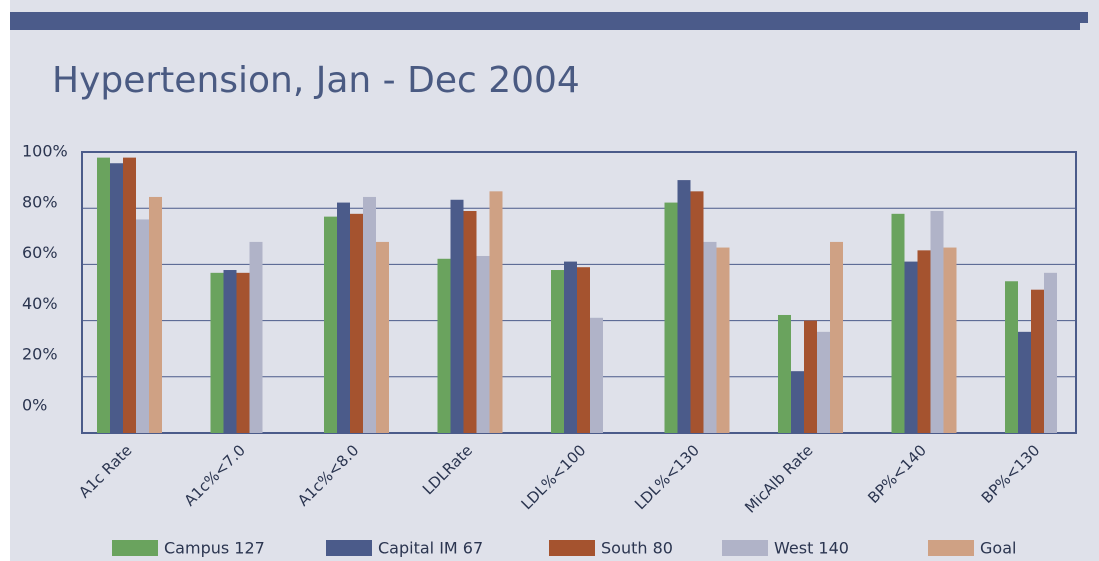  What do you see at coordinates (637, 548) in the screenshot?
I see `legend-label: South 80` at bounding box center [637, 548].